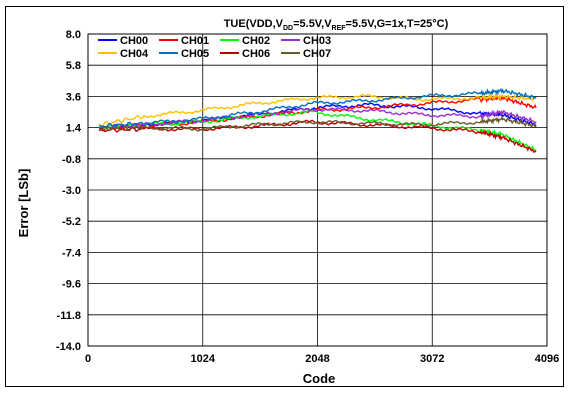  What do you see at coordinates (254, 24) in the screenshot?
I see `title-prefix: TUE(VDD,V` at bounding box center [254, 24].